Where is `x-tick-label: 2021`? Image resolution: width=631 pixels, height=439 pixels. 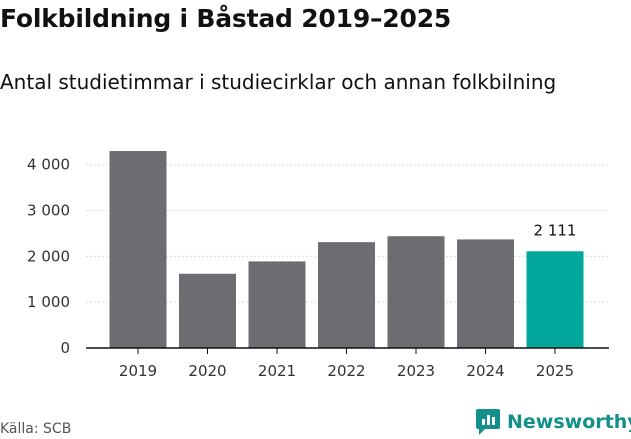 x-tick-label: 2021 is located at coordinates (277, 371).